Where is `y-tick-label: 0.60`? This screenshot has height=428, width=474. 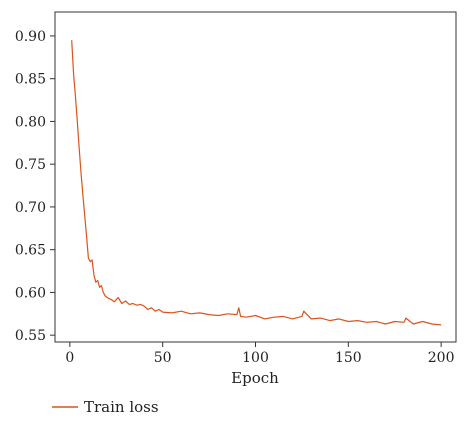
y-tick-label: 0.60 is located at coordinates (30, 293).